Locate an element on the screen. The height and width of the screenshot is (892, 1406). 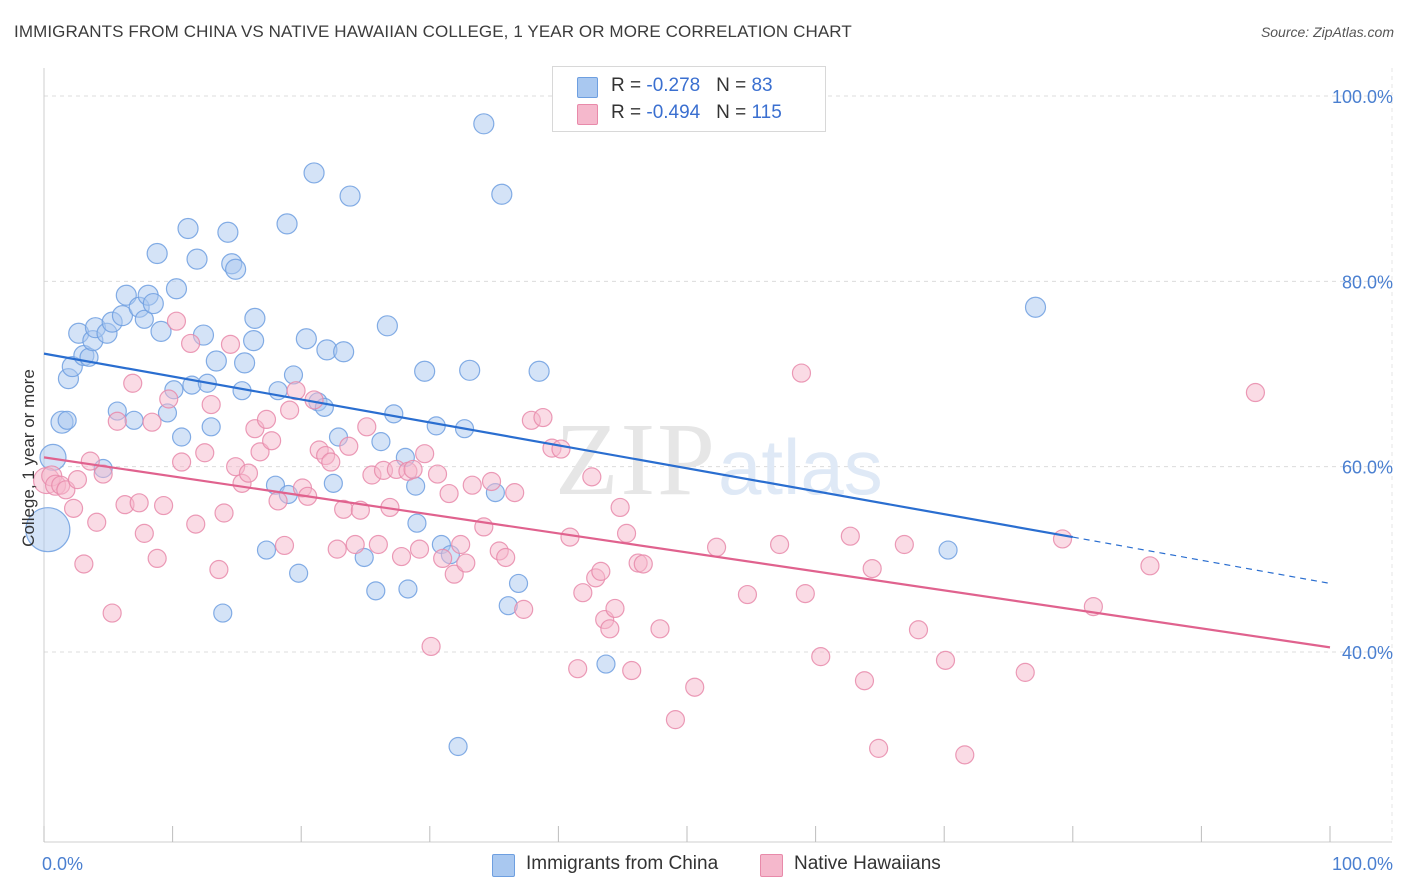
x-tick-label-1: 100.0% is located at coordinates (1362, 864).